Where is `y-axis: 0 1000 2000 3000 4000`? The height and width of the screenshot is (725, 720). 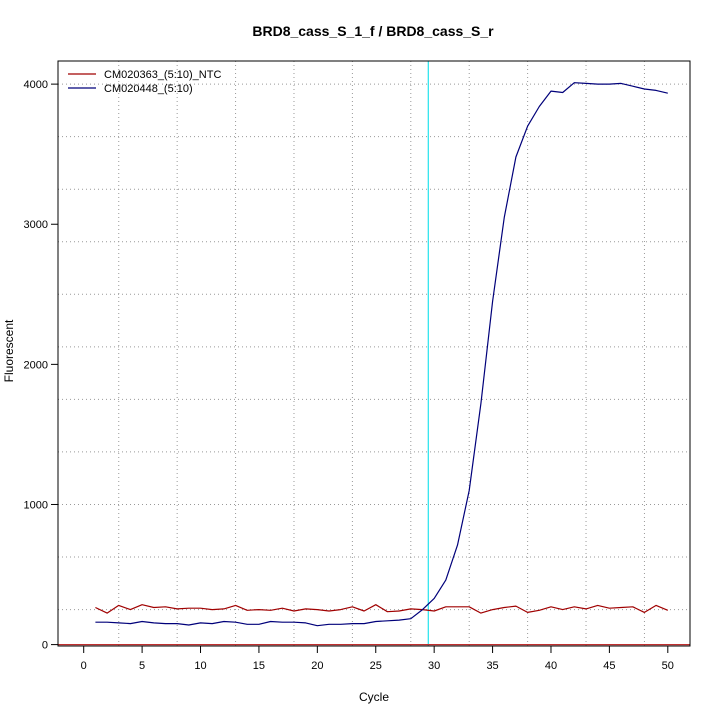 y-axis: 0 1000 2000 3000 4000 is located at coordinates (41, 365).